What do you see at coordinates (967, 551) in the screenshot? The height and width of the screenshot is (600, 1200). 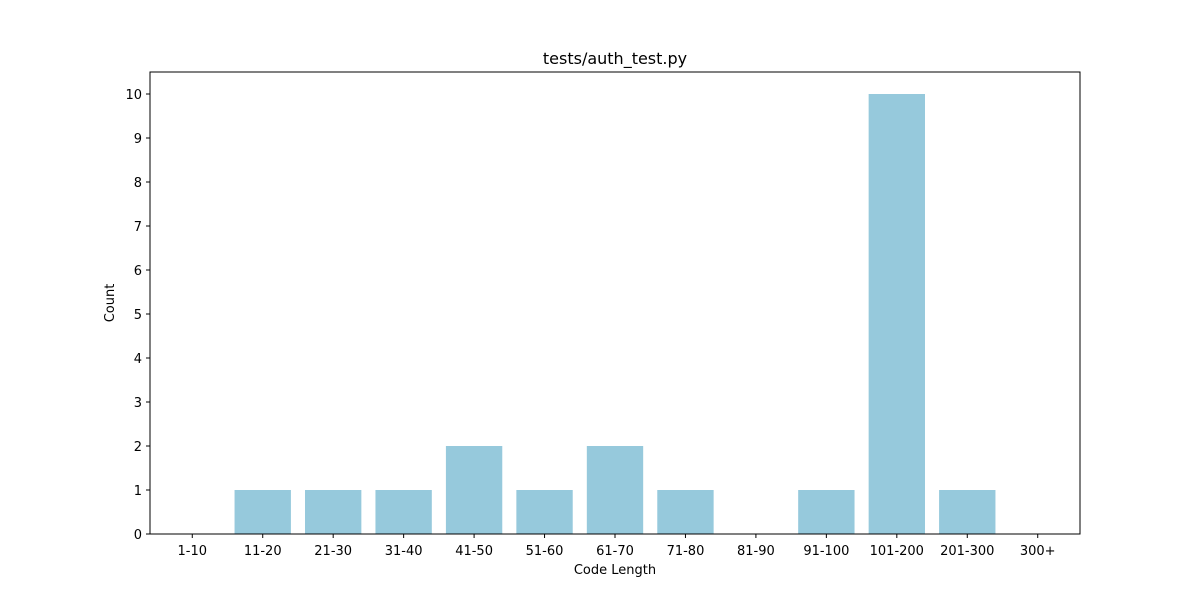 I see `x-tick-label: 201-300` at bounding box center [967, 551].